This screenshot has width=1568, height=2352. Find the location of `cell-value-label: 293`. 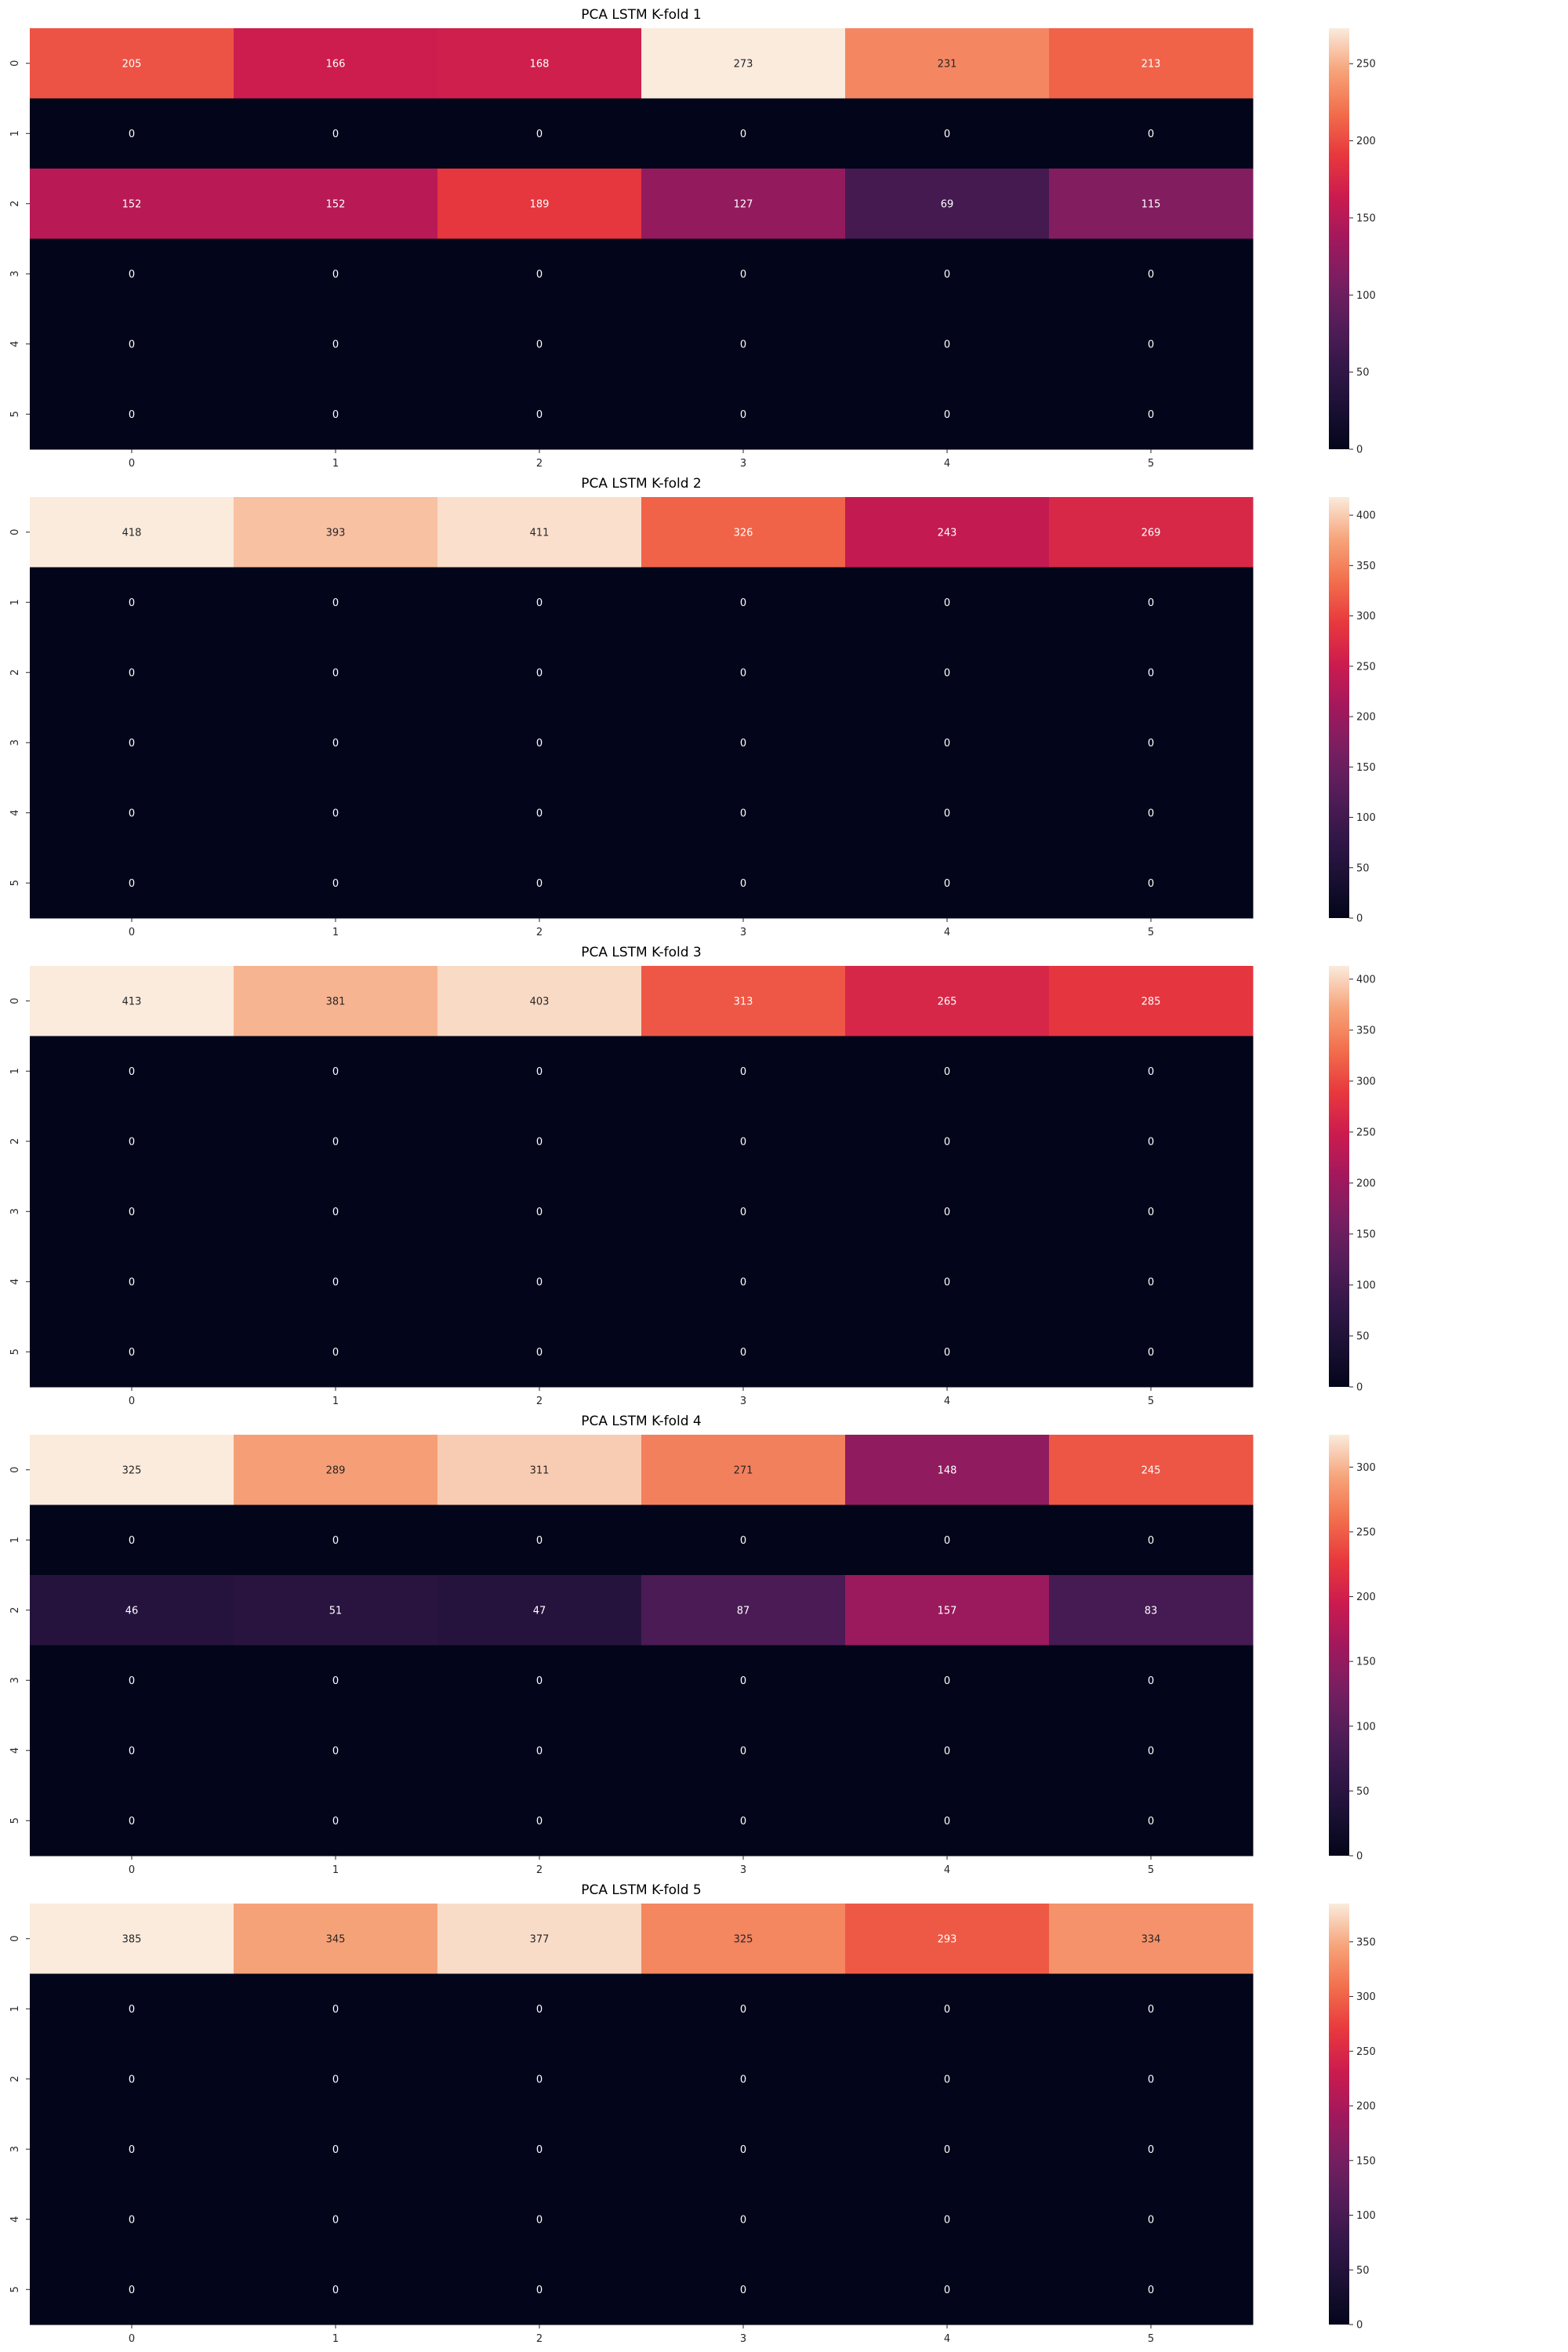

cell-value-label: 293 is located at coordinates (948, 1939).